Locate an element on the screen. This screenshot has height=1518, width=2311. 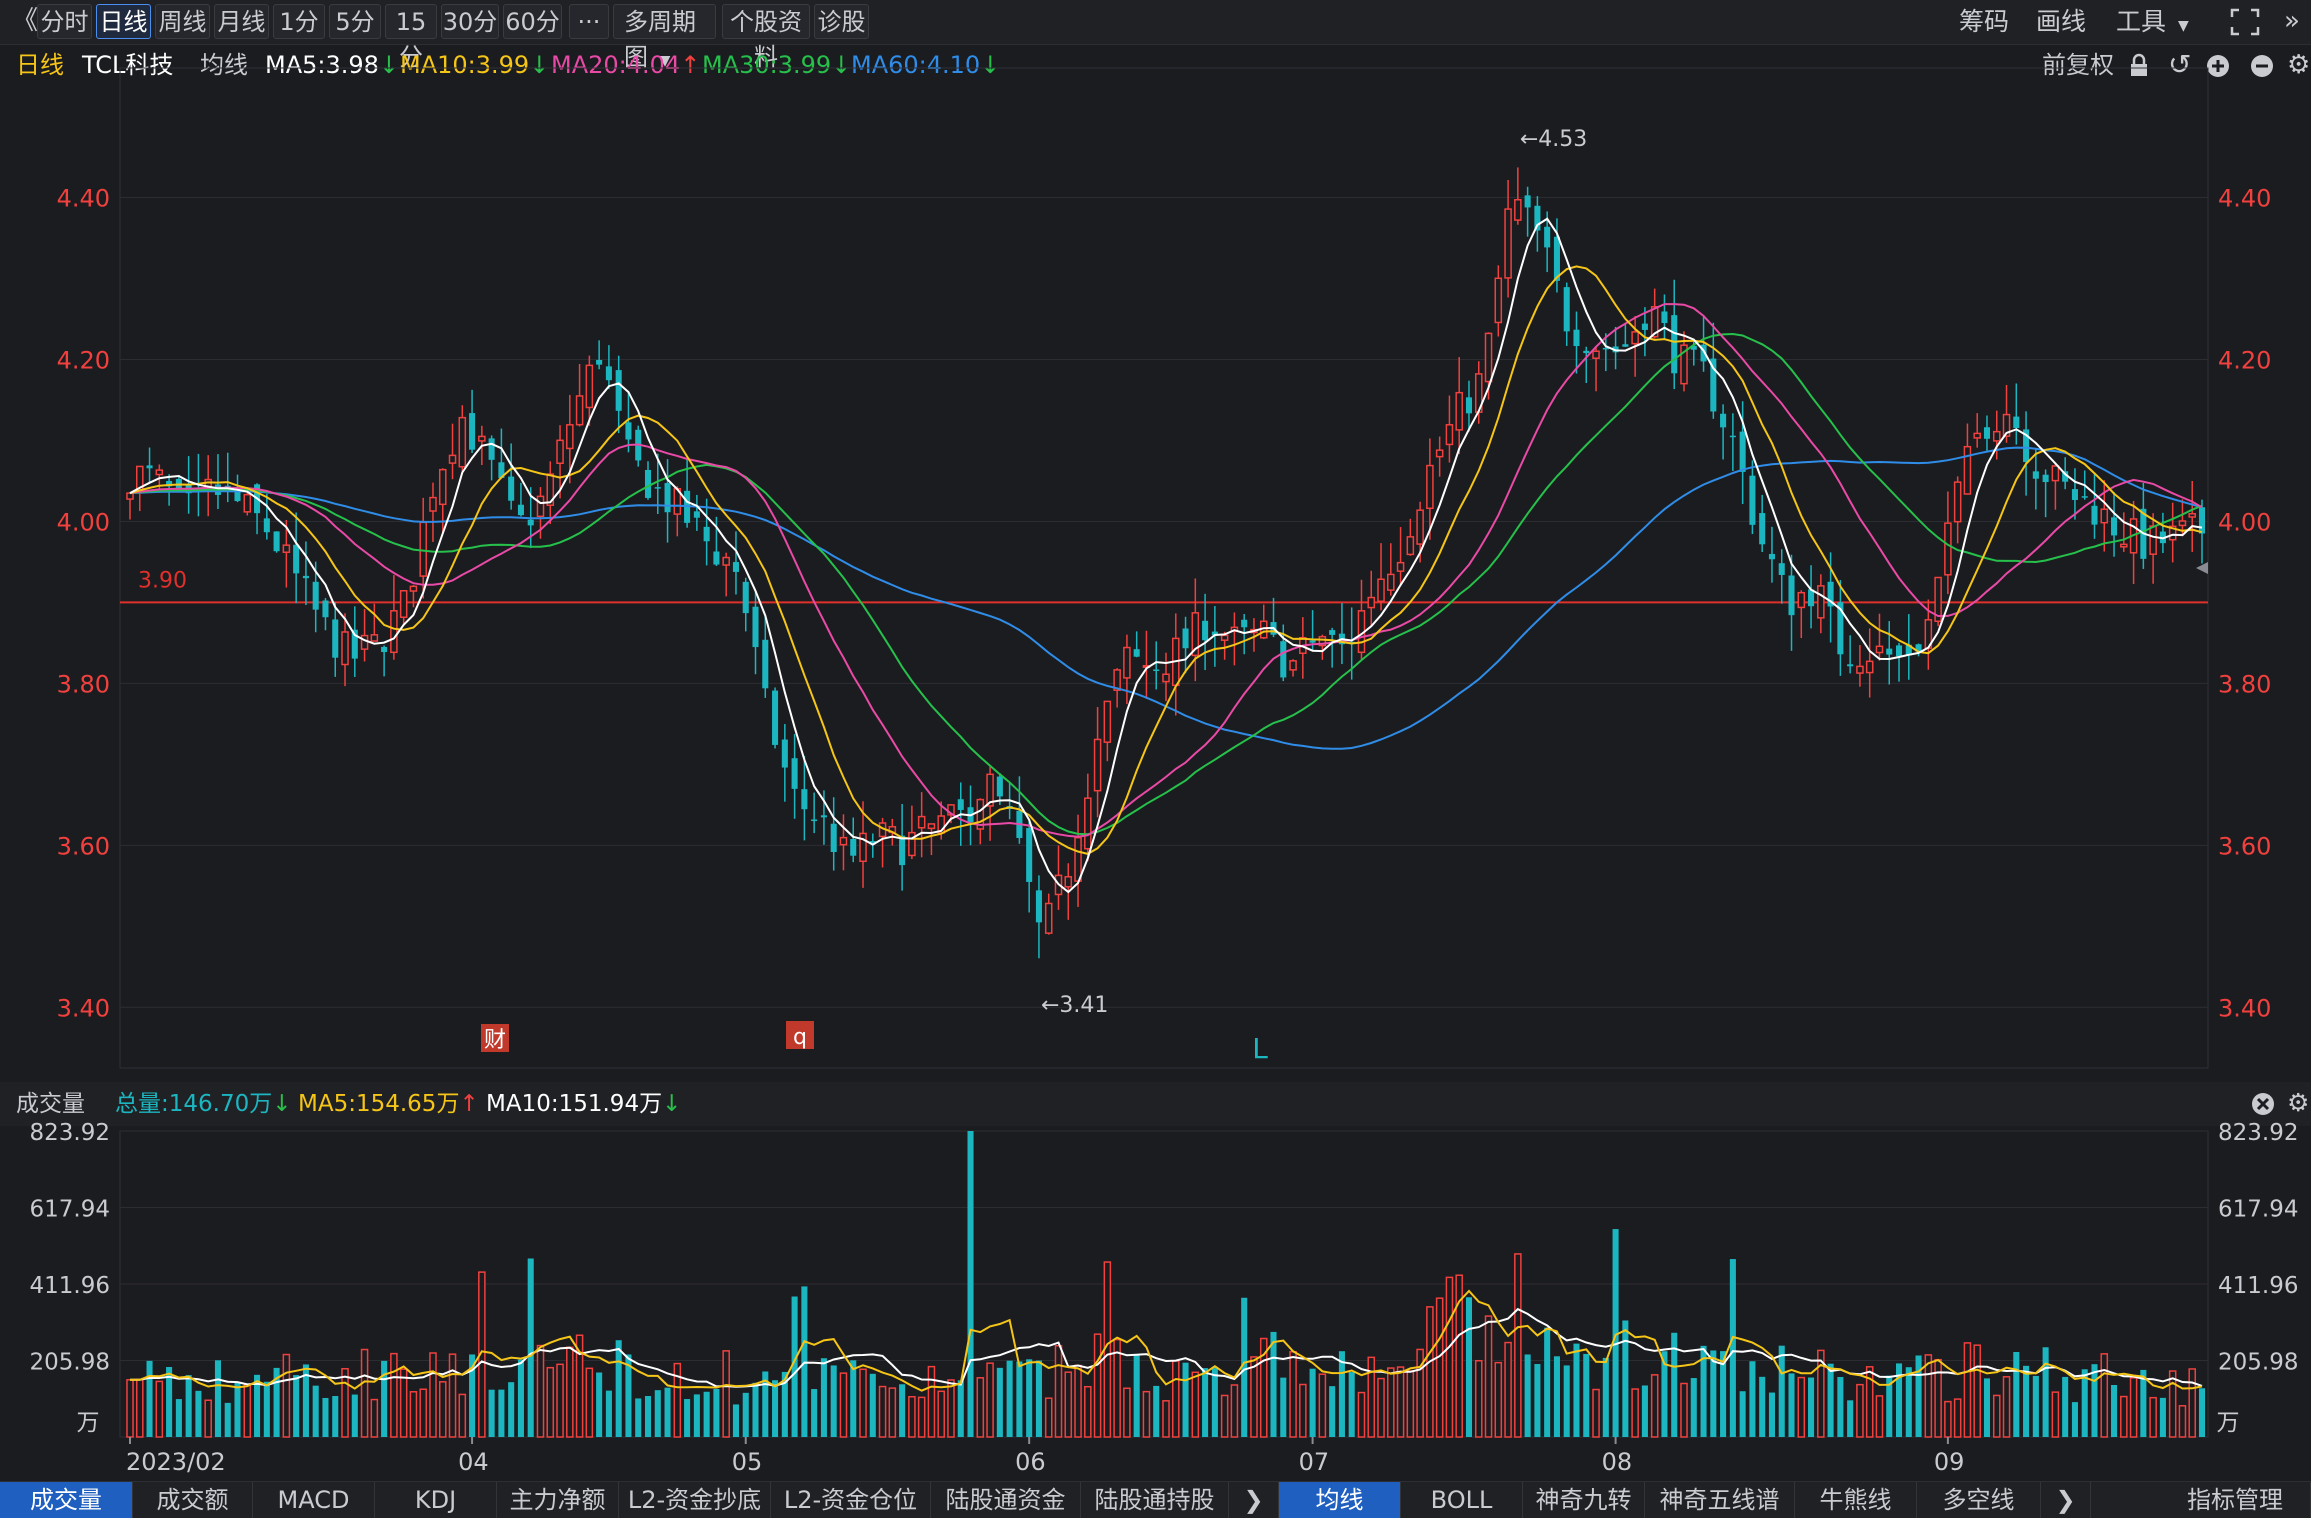
fullscreen-icon is located at coordinates (2245, 22).